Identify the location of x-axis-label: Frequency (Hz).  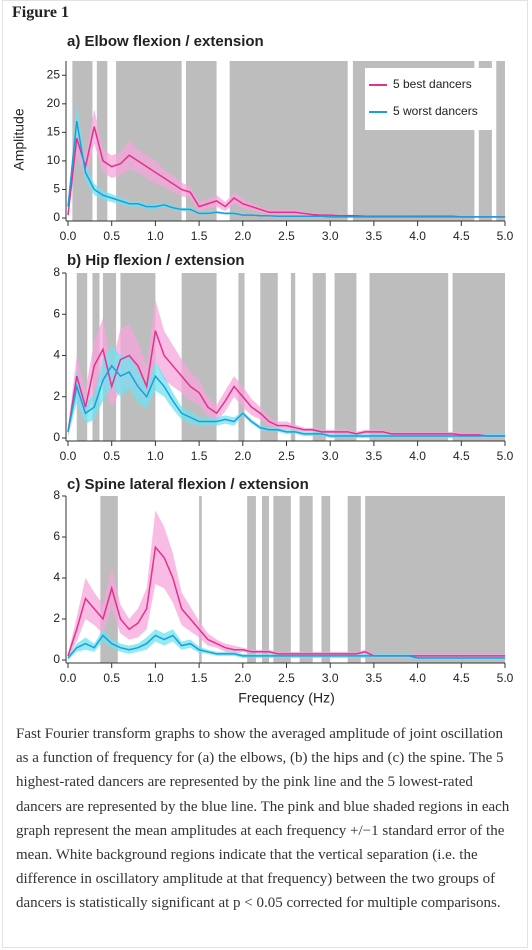
(286, 698).